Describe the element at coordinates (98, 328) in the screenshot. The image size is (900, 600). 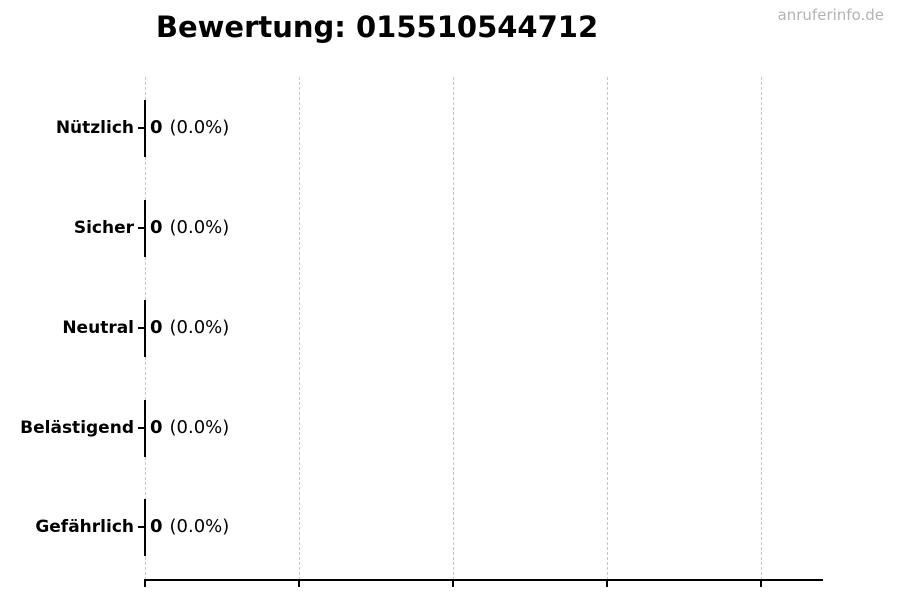
I see `category-label: Neutral` at that location.